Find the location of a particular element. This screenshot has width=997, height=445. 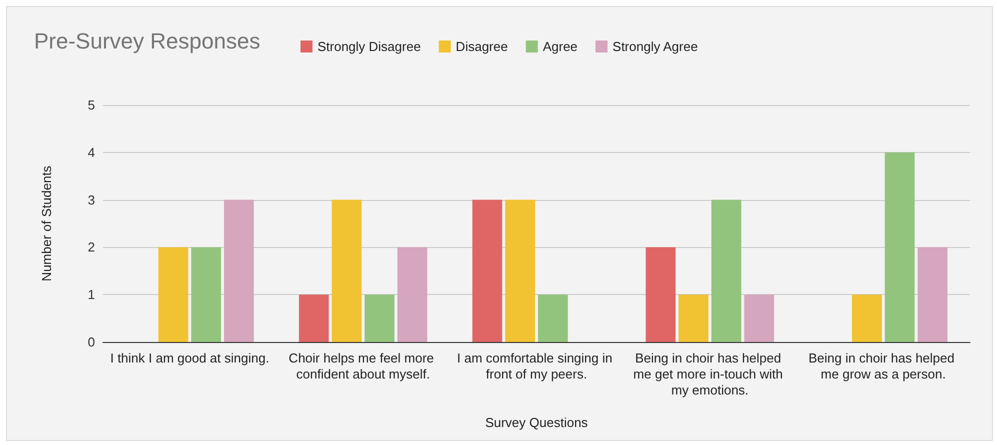

y-tick-label: 2 is located at coordinates (91, 247).